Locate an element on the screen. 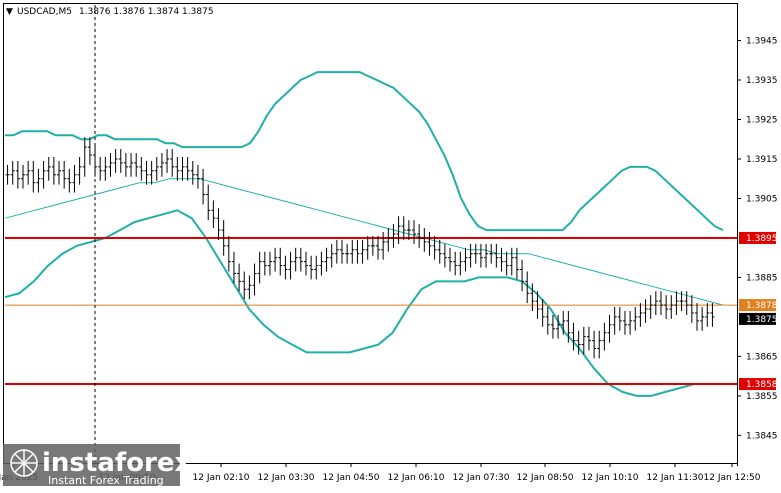  price-tag-0: 1.3895 is located at coordinates (758, 237).